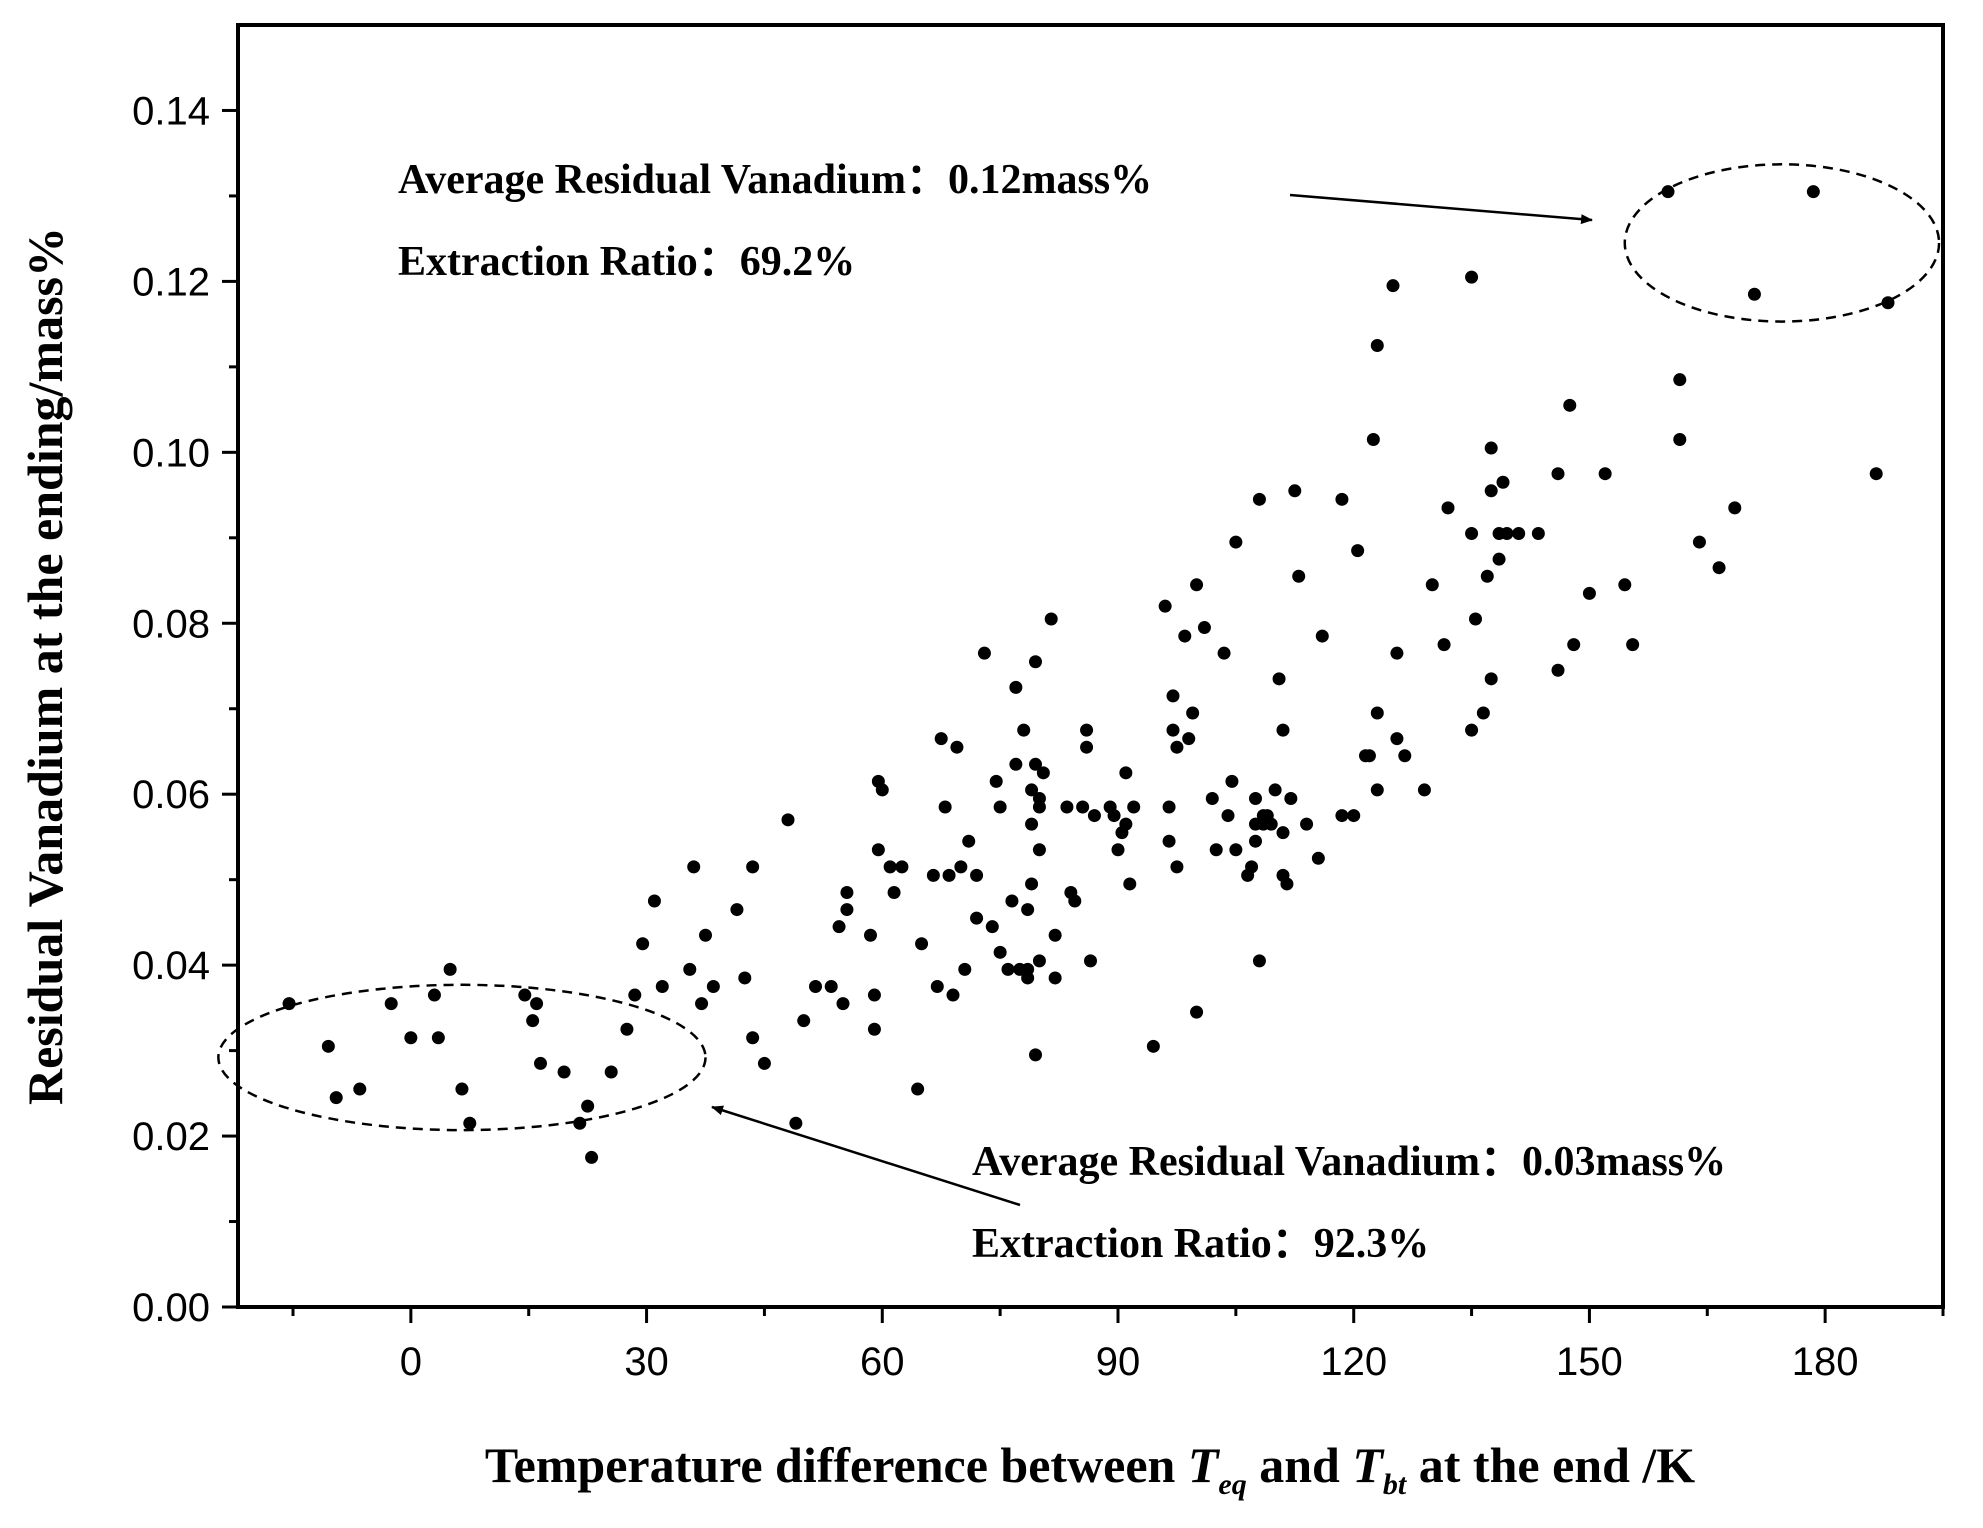 The width and height of the screenshot is (1983, 1528). I want to click on bottom-annotation-line1: Average Residual Vanadium：0.03mass%, so click(1349, 1162).